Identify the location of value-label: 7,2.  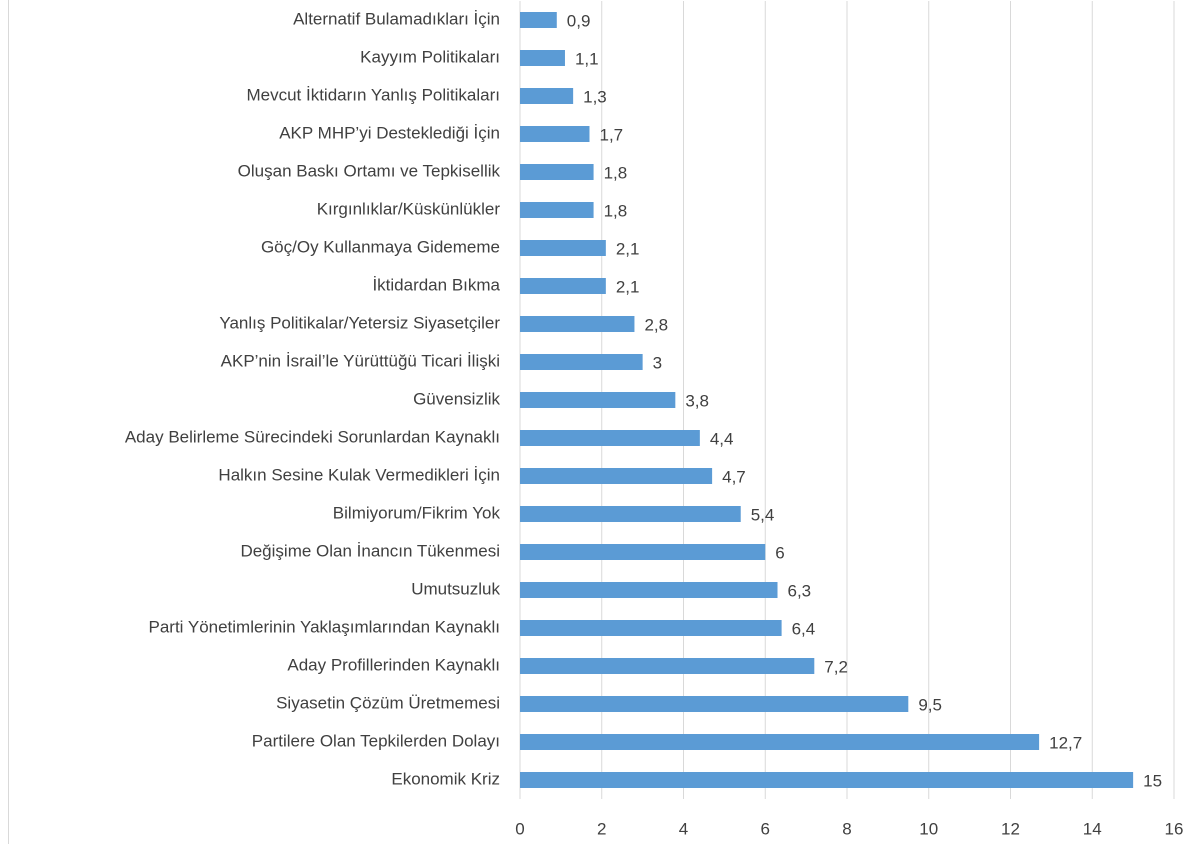
(836, 666).